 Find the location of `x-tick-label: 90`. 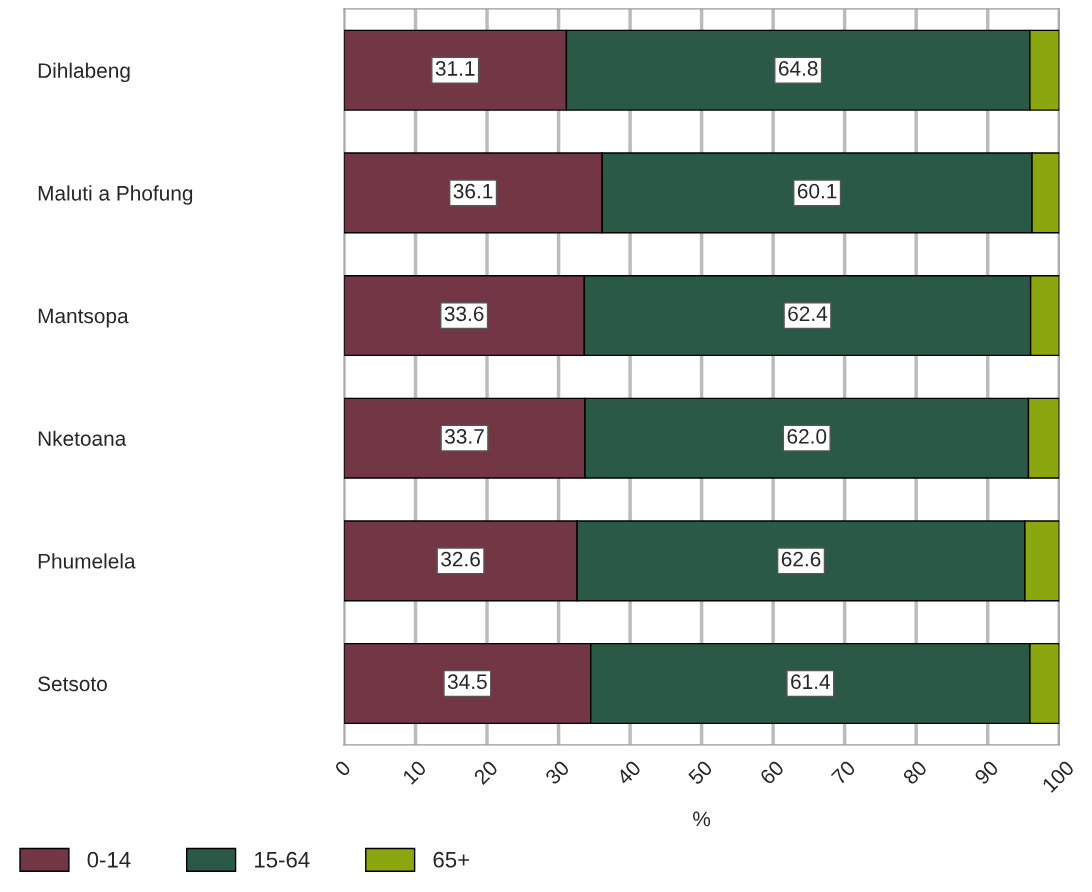

x-tick-label: 90 is located at coordinates (986, 772).